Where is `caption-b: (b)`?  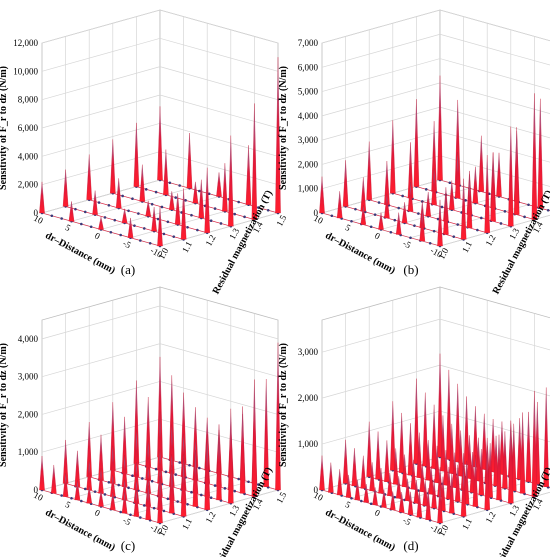
caption-b: (b) is located at coordinates (410, 269).